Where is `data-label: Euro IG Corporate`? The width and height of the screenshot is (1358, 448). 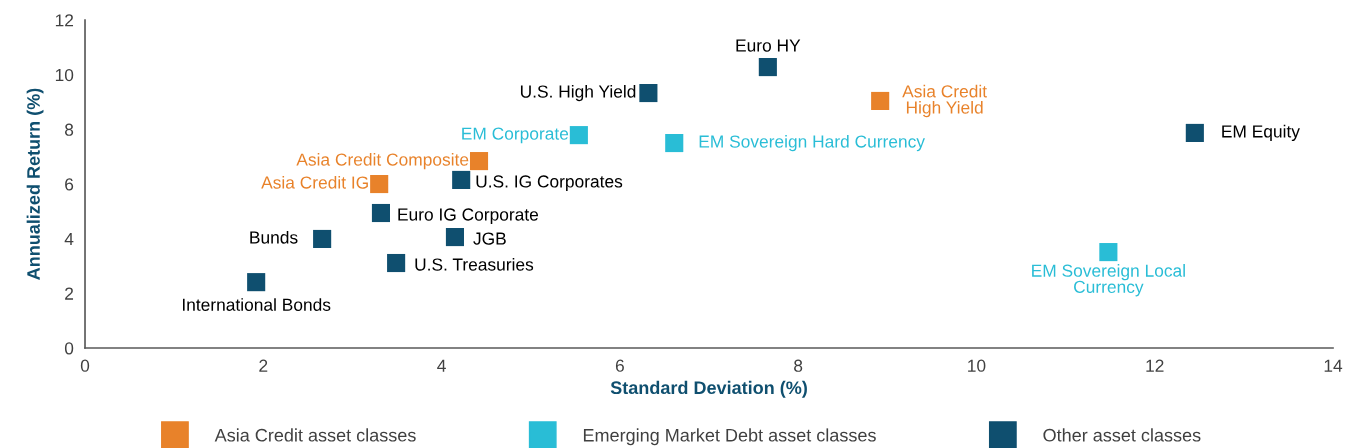
data-label: Euro IG Corporate is located at coordinates (468, 216).